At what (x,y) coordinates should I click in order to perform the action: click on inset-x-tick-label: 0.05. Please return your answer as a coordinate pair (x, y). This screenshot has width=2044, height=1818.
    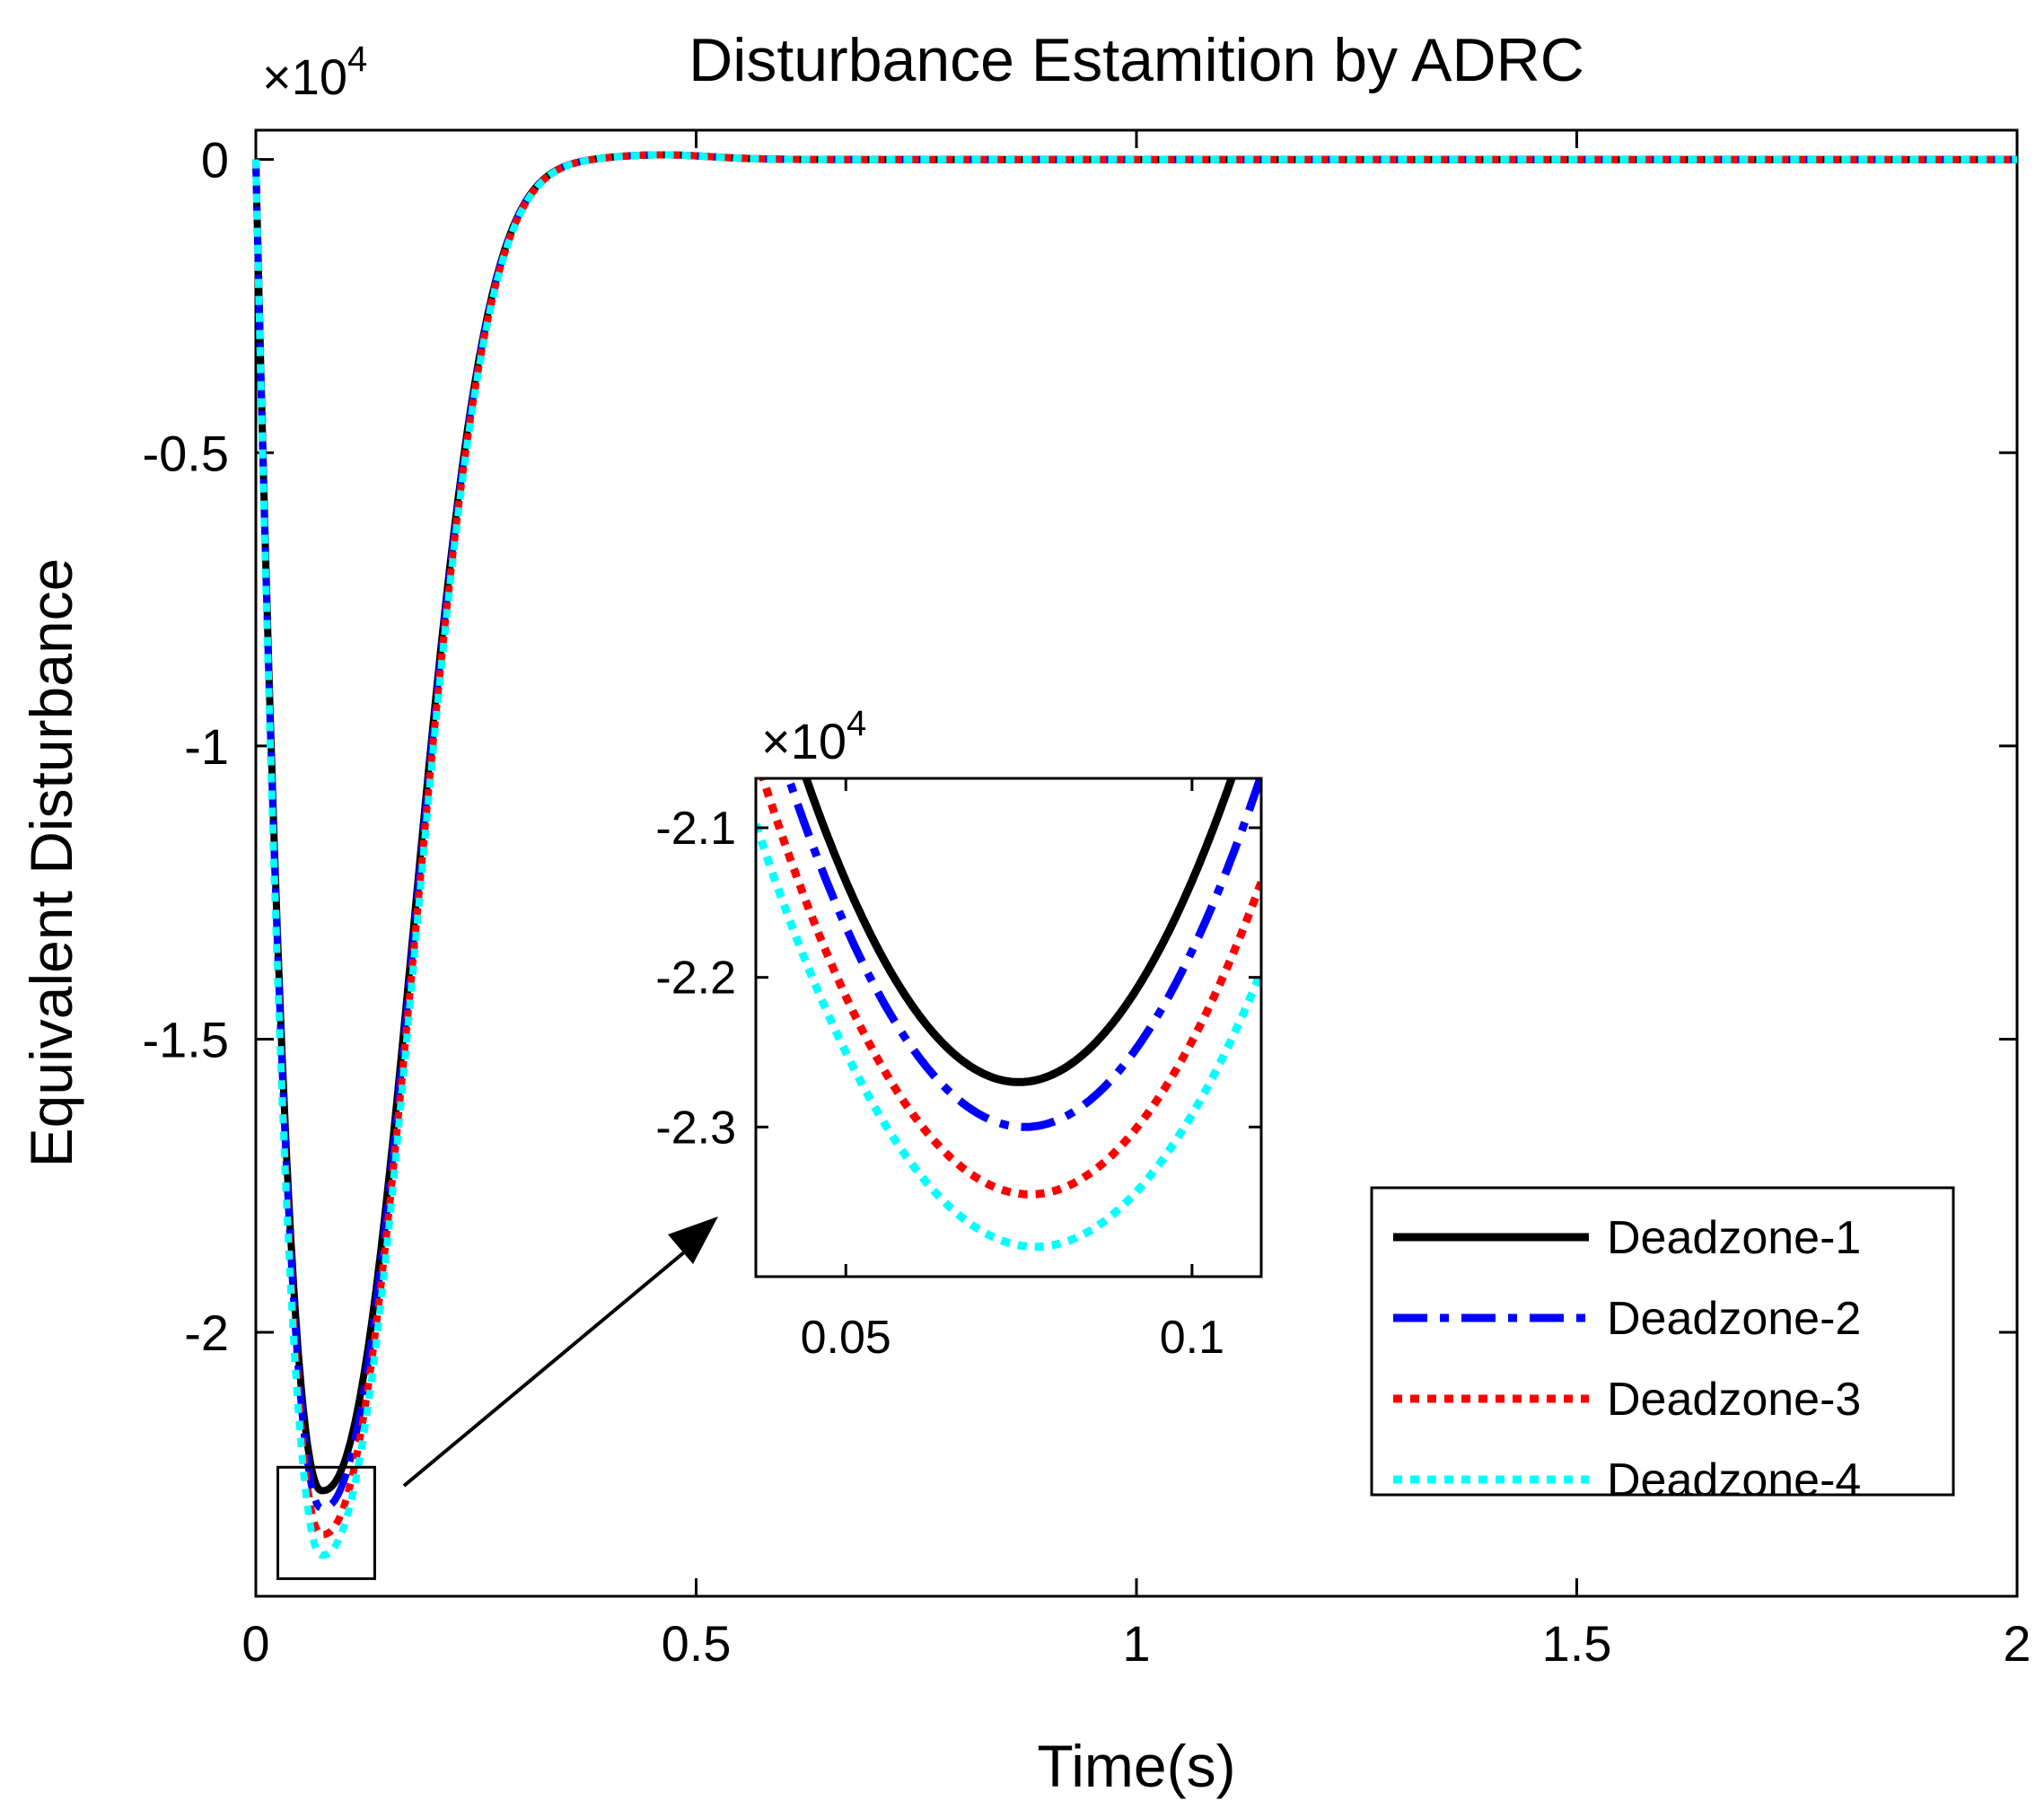
    Looking at the image, I should click on (846, 1338).